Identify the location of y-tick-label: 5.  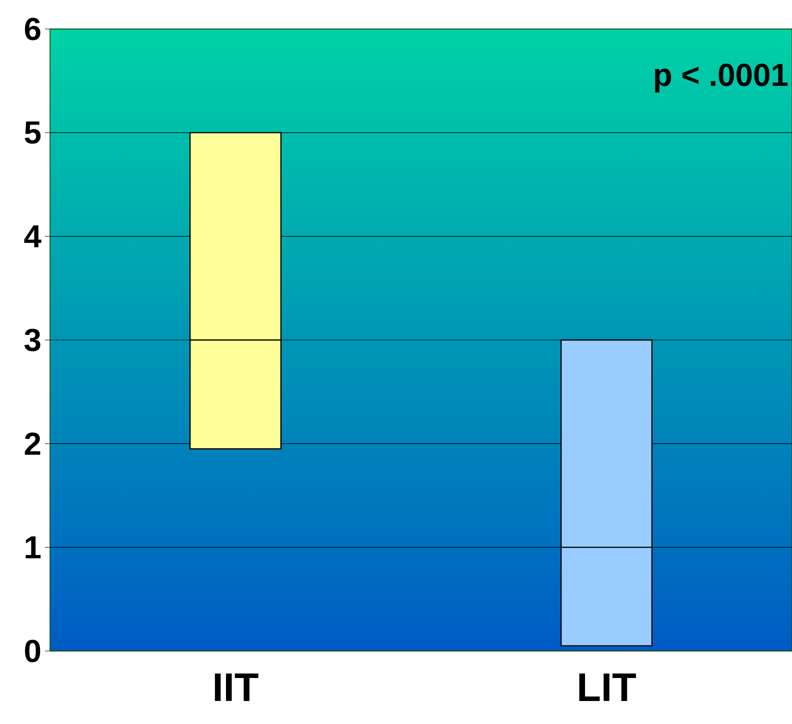
(32, 133).